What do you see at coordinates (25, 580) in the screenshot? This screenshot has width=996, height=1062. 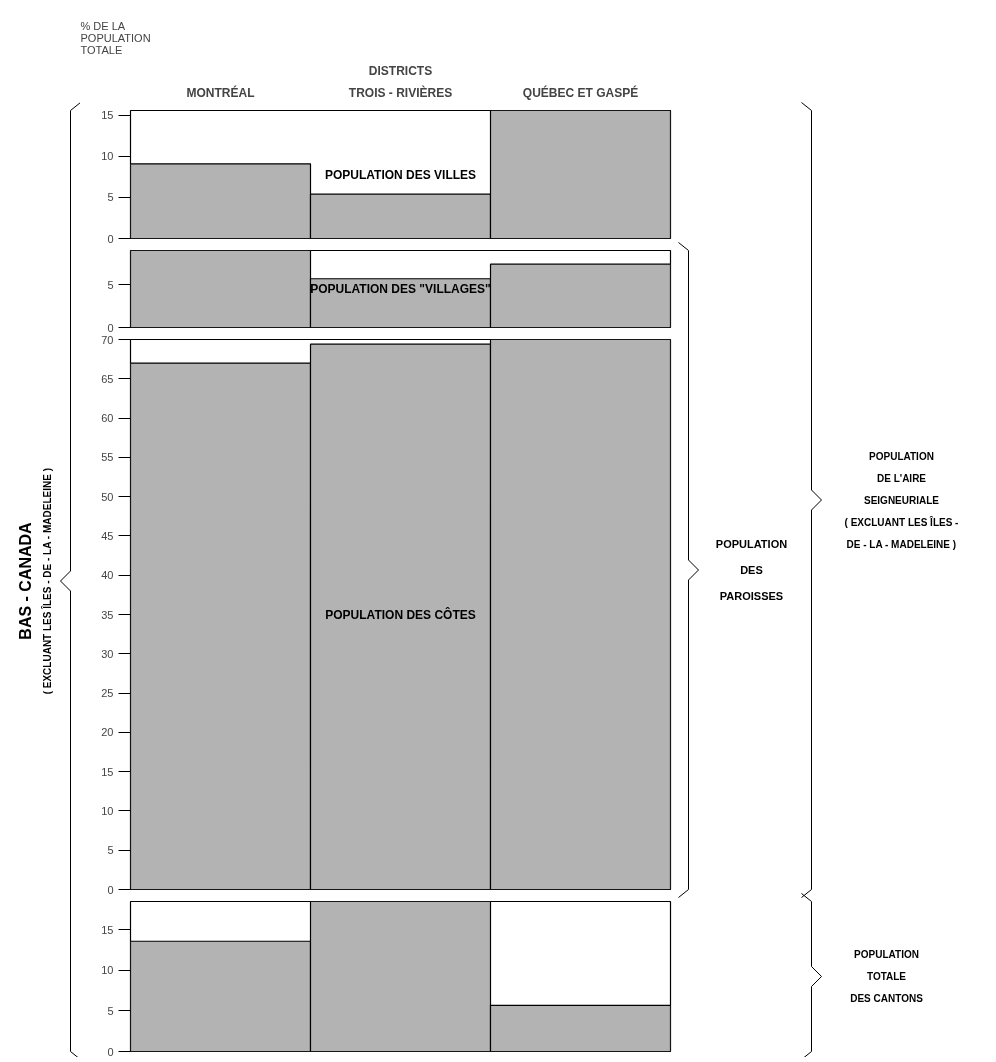 I see `text: BAS - CANADA` at bounding box center [25, 580].